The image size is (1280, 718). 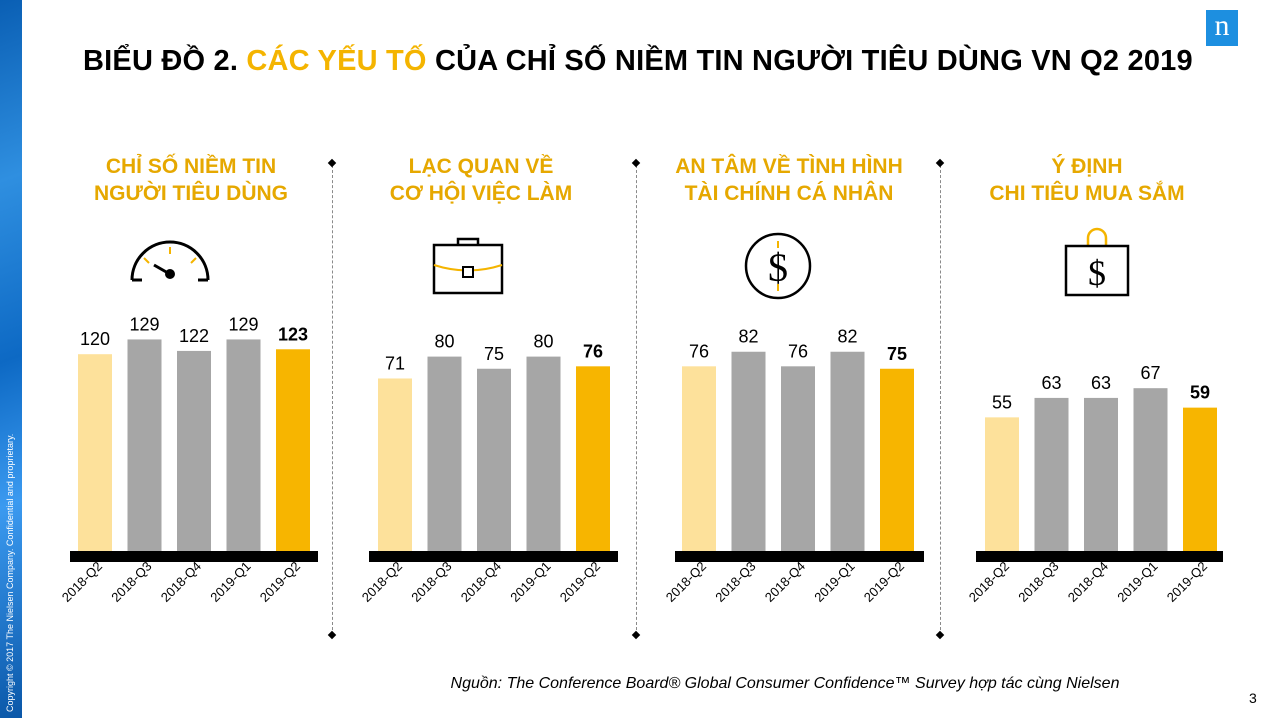 I want to click on panel-title-job-prospects: LẠC QUAN VỀ CƠ HỘI VIỆC LÀM, so click(x=481, y=180).